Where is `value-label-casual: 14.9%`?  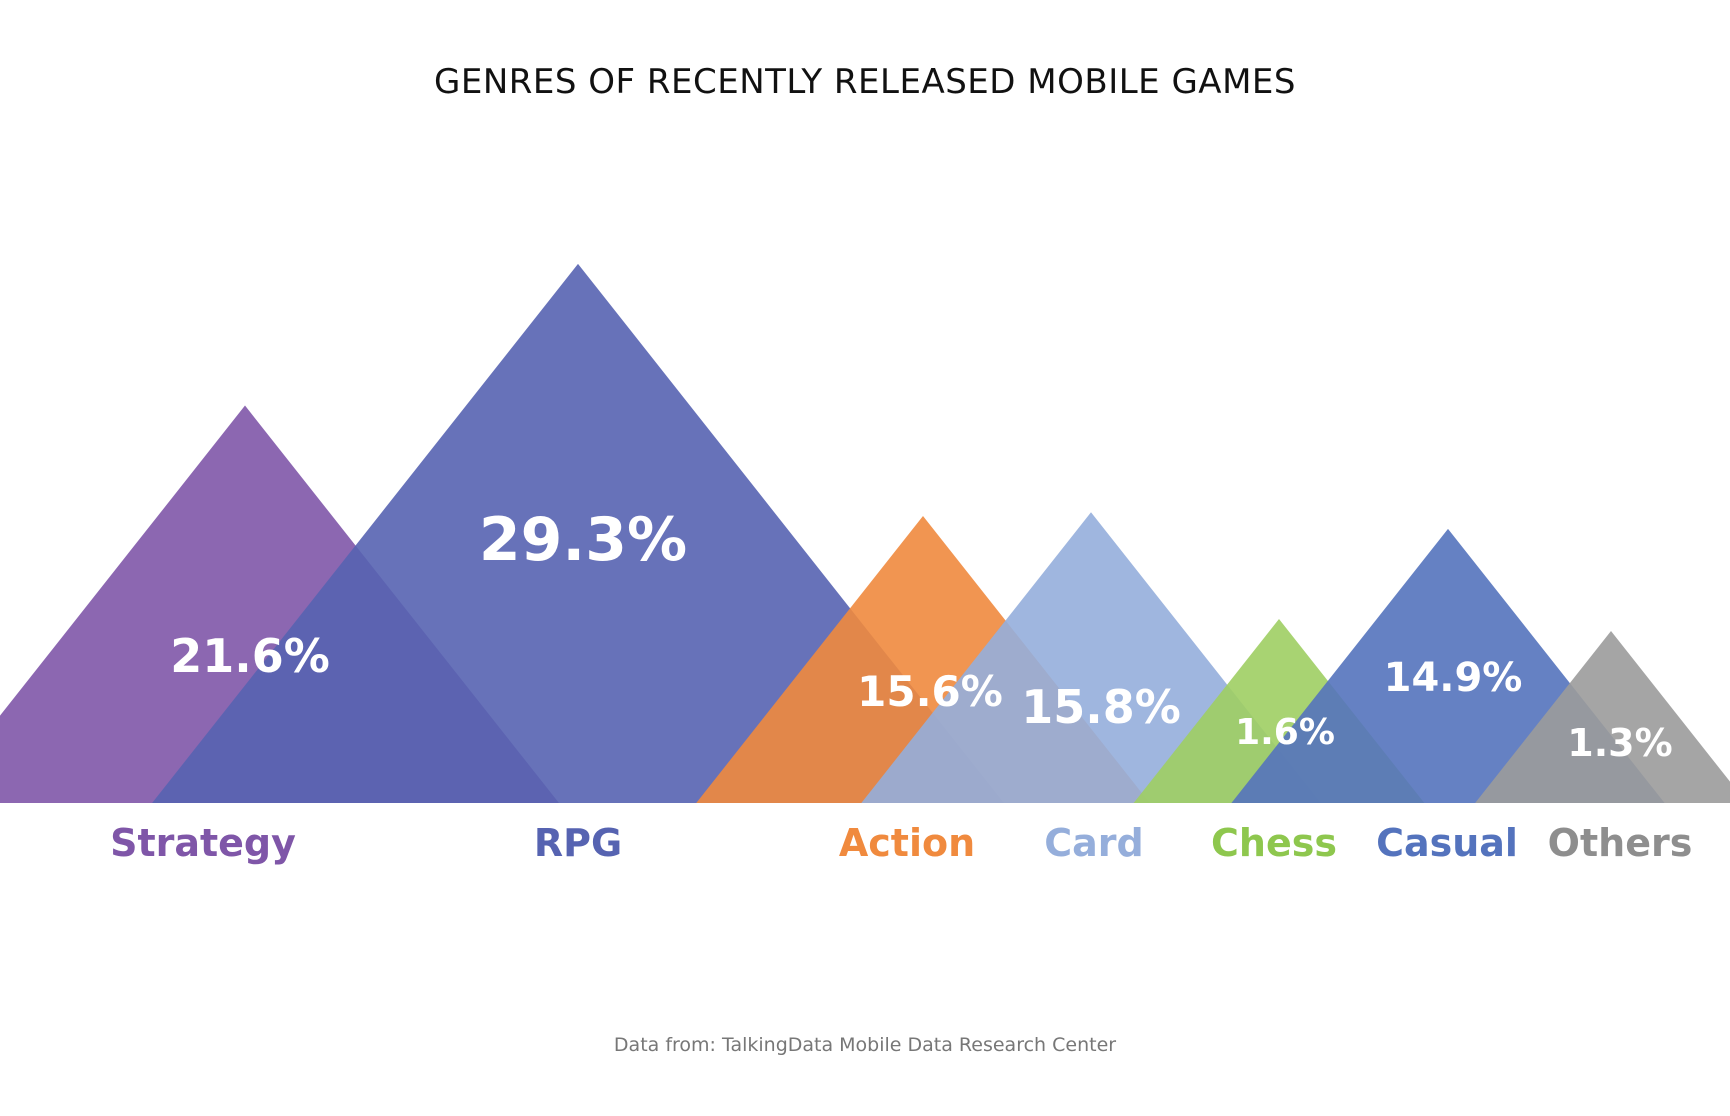 value-label-casual: 14.9% is located at coordinates (1453, 678).